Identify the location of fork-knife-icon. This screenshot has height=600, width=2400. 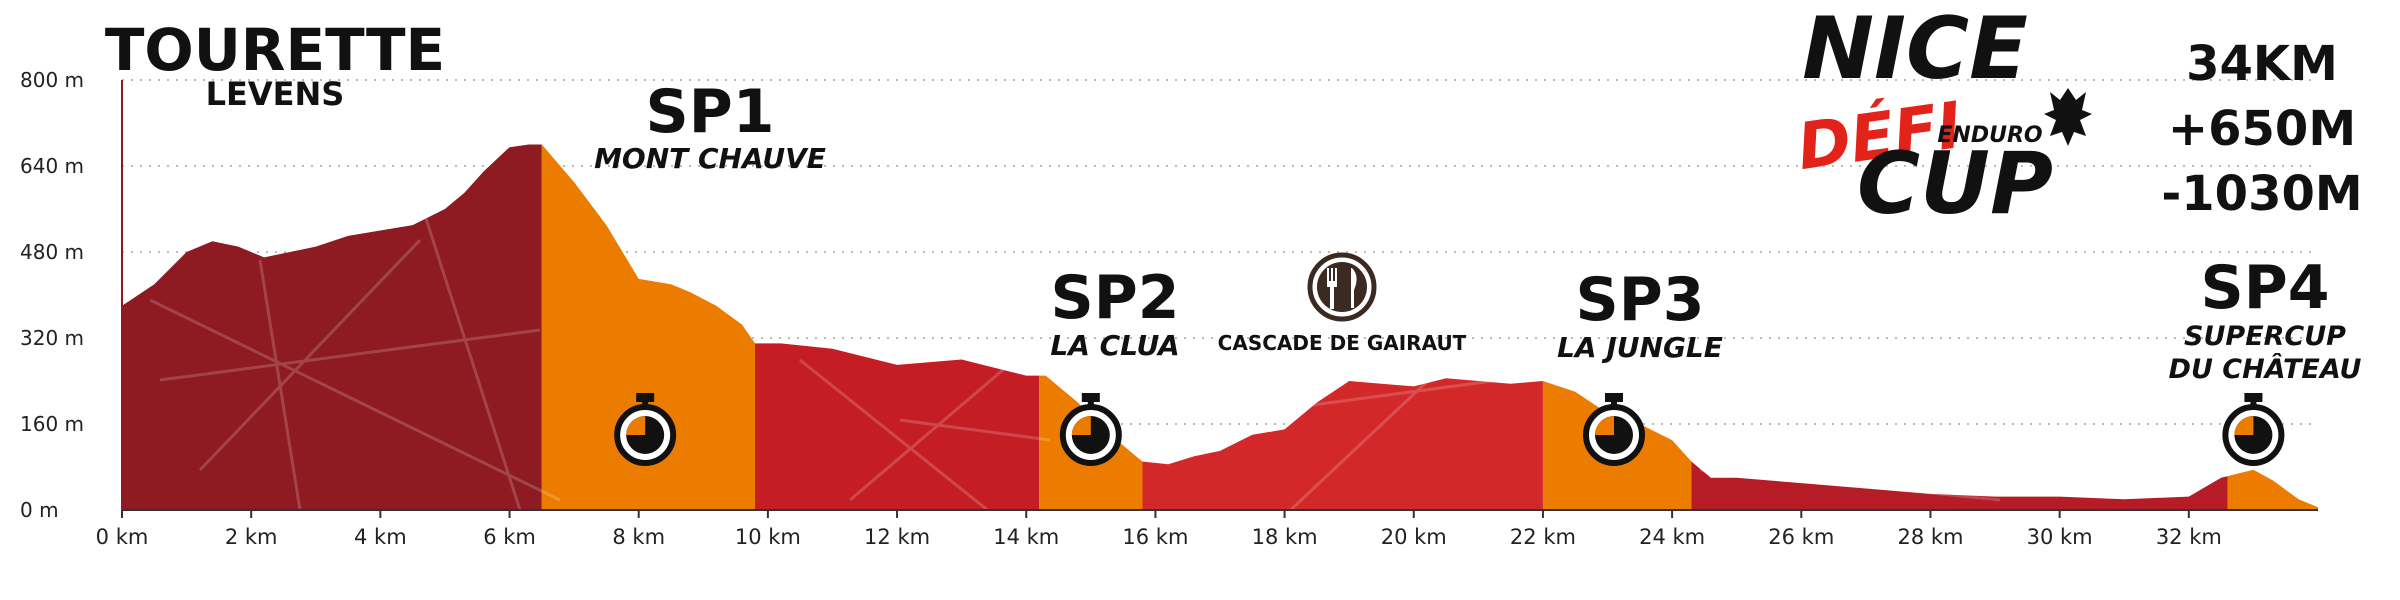
(1342, 287).